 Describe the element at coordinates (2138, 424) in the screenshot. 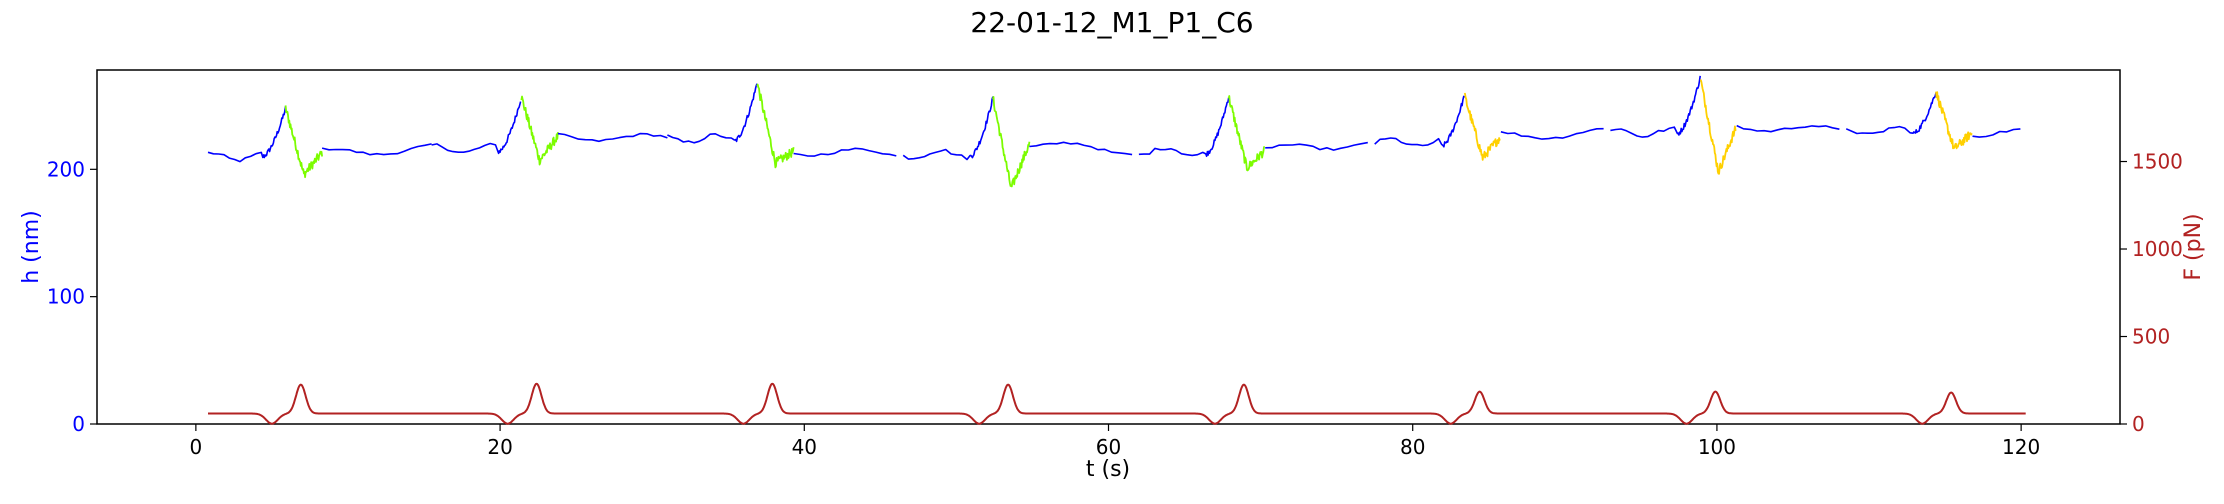

I see `right-tick-label: 0` at that location.